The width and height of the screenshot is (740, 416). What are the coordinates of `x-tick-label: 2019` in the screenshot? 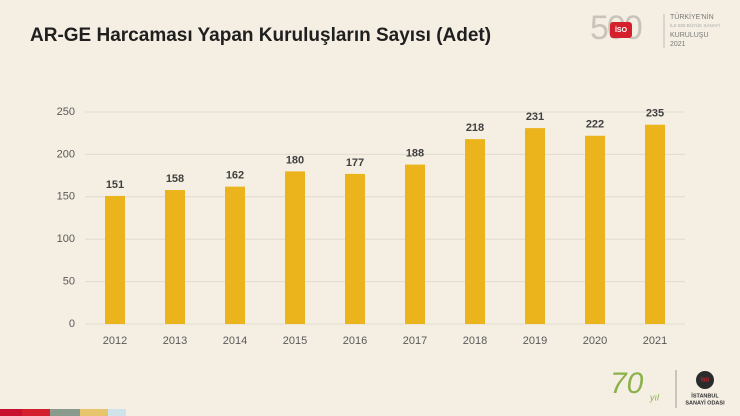 It's located at (535, 341).